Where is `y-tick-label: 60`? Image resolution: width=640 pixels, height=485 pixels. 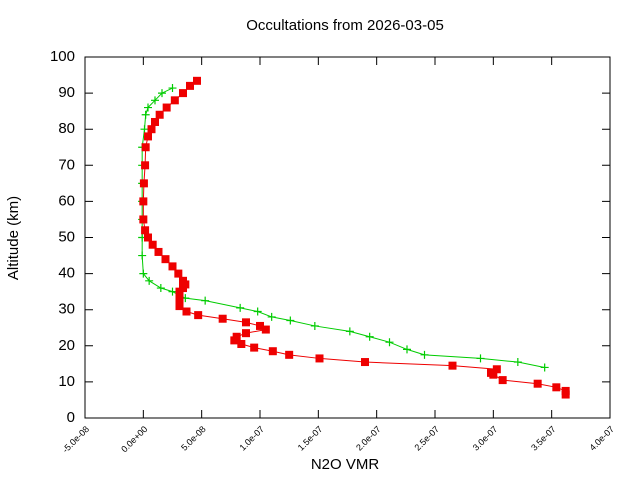
y-tick-label: 60 is located at coordinates (66, 200).